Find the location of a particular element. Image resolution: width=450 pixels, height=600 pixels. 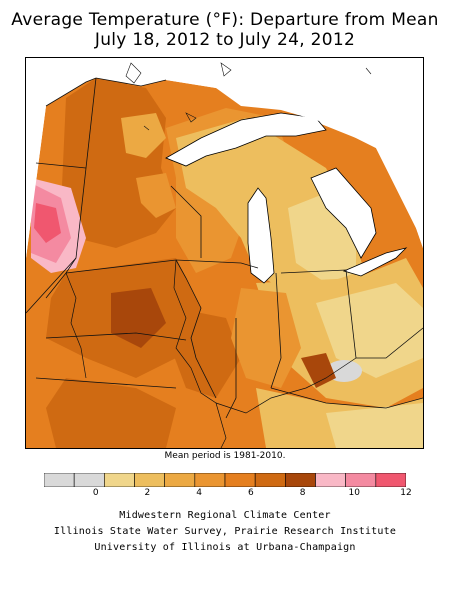

legend-tick-label: 0 is located at coordinates (95, 493).